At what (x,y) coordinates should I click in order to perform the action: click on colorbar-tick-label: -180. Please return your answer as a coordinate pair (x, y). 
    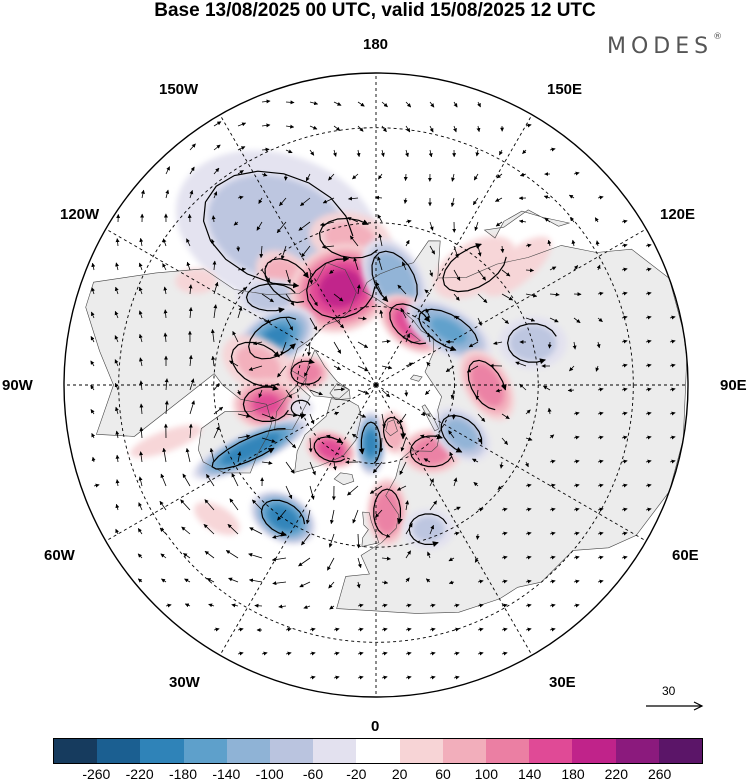
    Looking at the image, I should click on (183, 774).